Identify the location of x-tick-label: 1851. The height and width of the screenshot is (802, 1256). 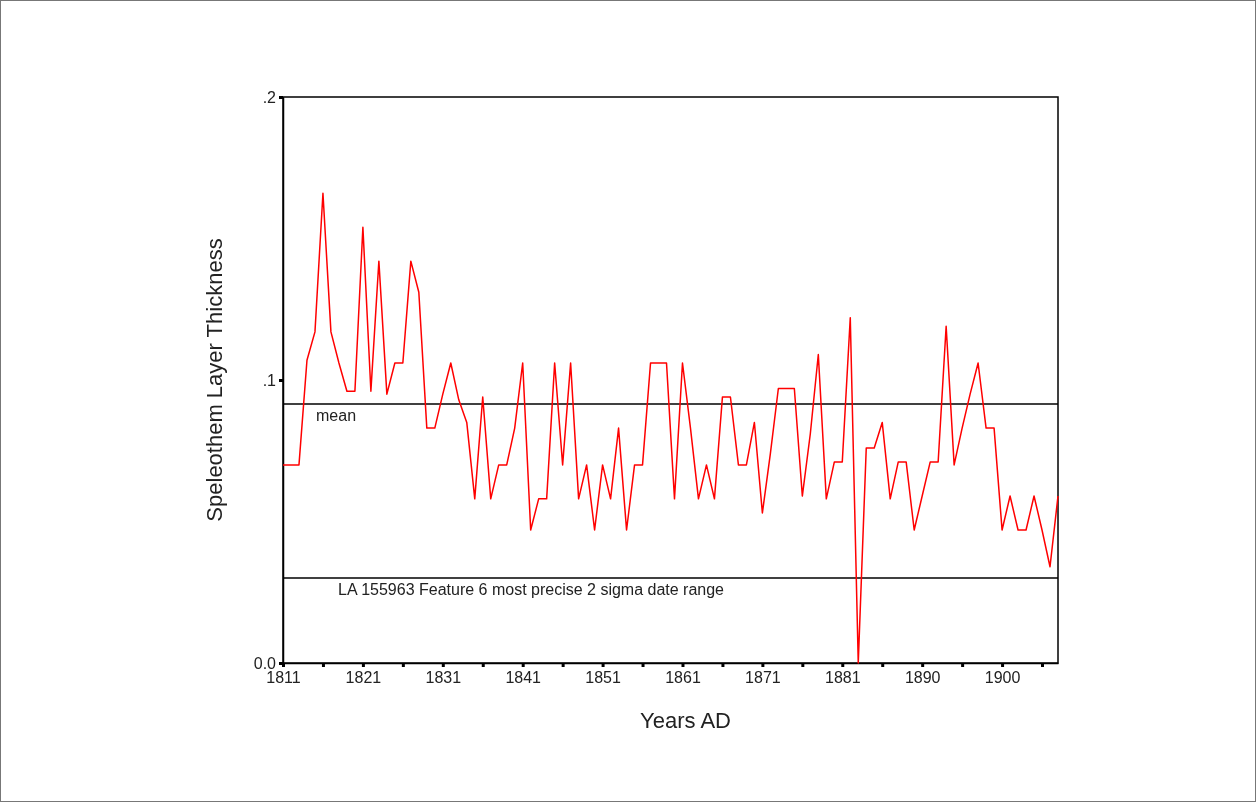
(603, 678).